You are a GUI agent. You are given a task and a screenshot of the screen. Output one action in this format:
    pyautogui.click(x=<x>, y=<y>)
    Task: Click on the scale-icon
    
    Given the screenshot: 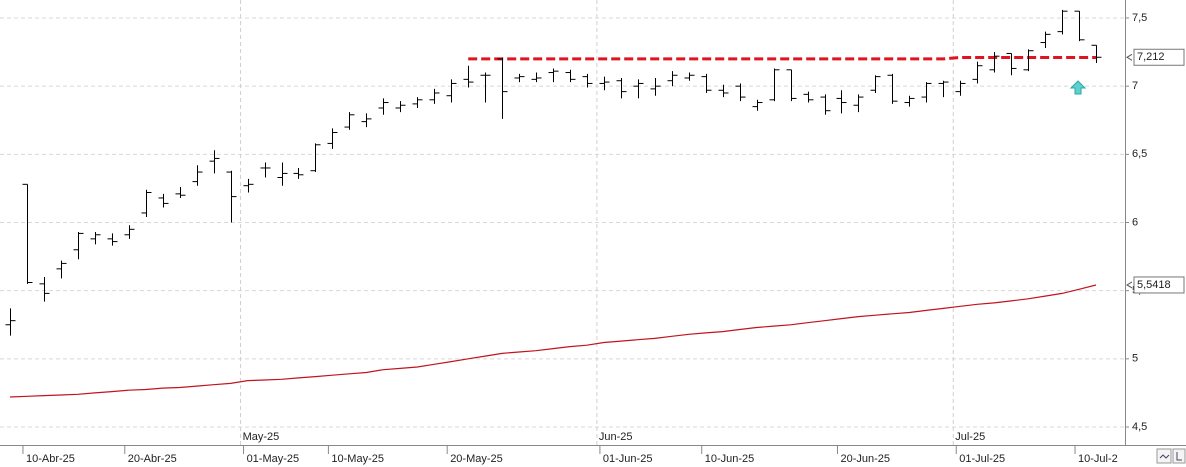 What is the action you would take?
    pyautogui.click(x=1164, y=456)
    